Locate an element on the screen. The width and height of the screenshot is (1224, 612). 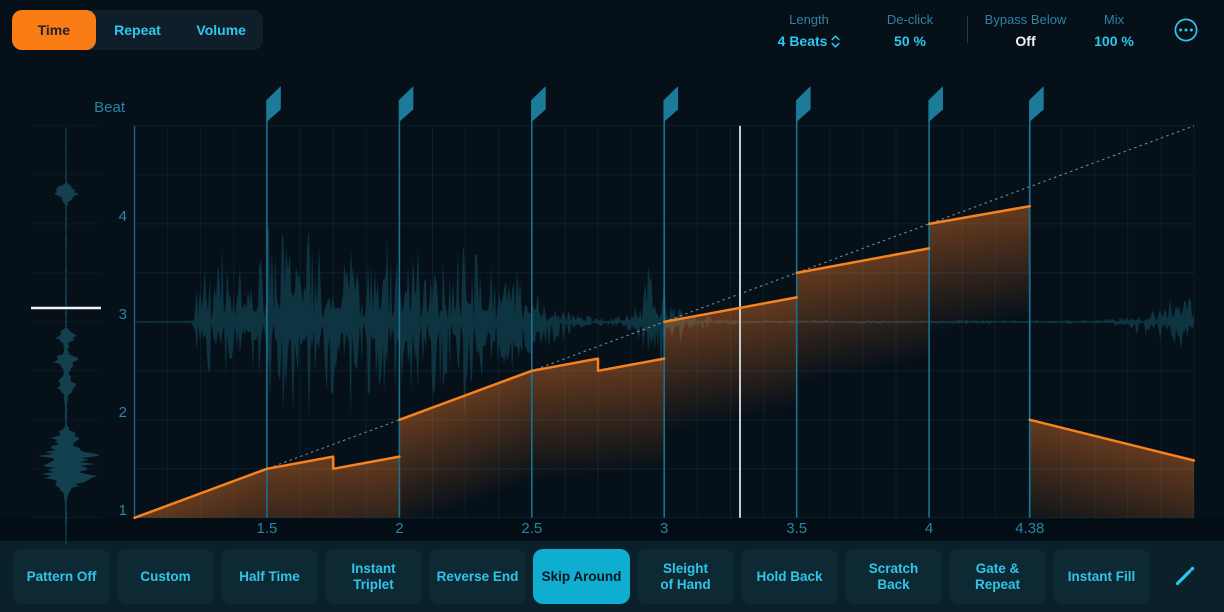
svg-text: 2.5 is located at coordinates (531, 528).